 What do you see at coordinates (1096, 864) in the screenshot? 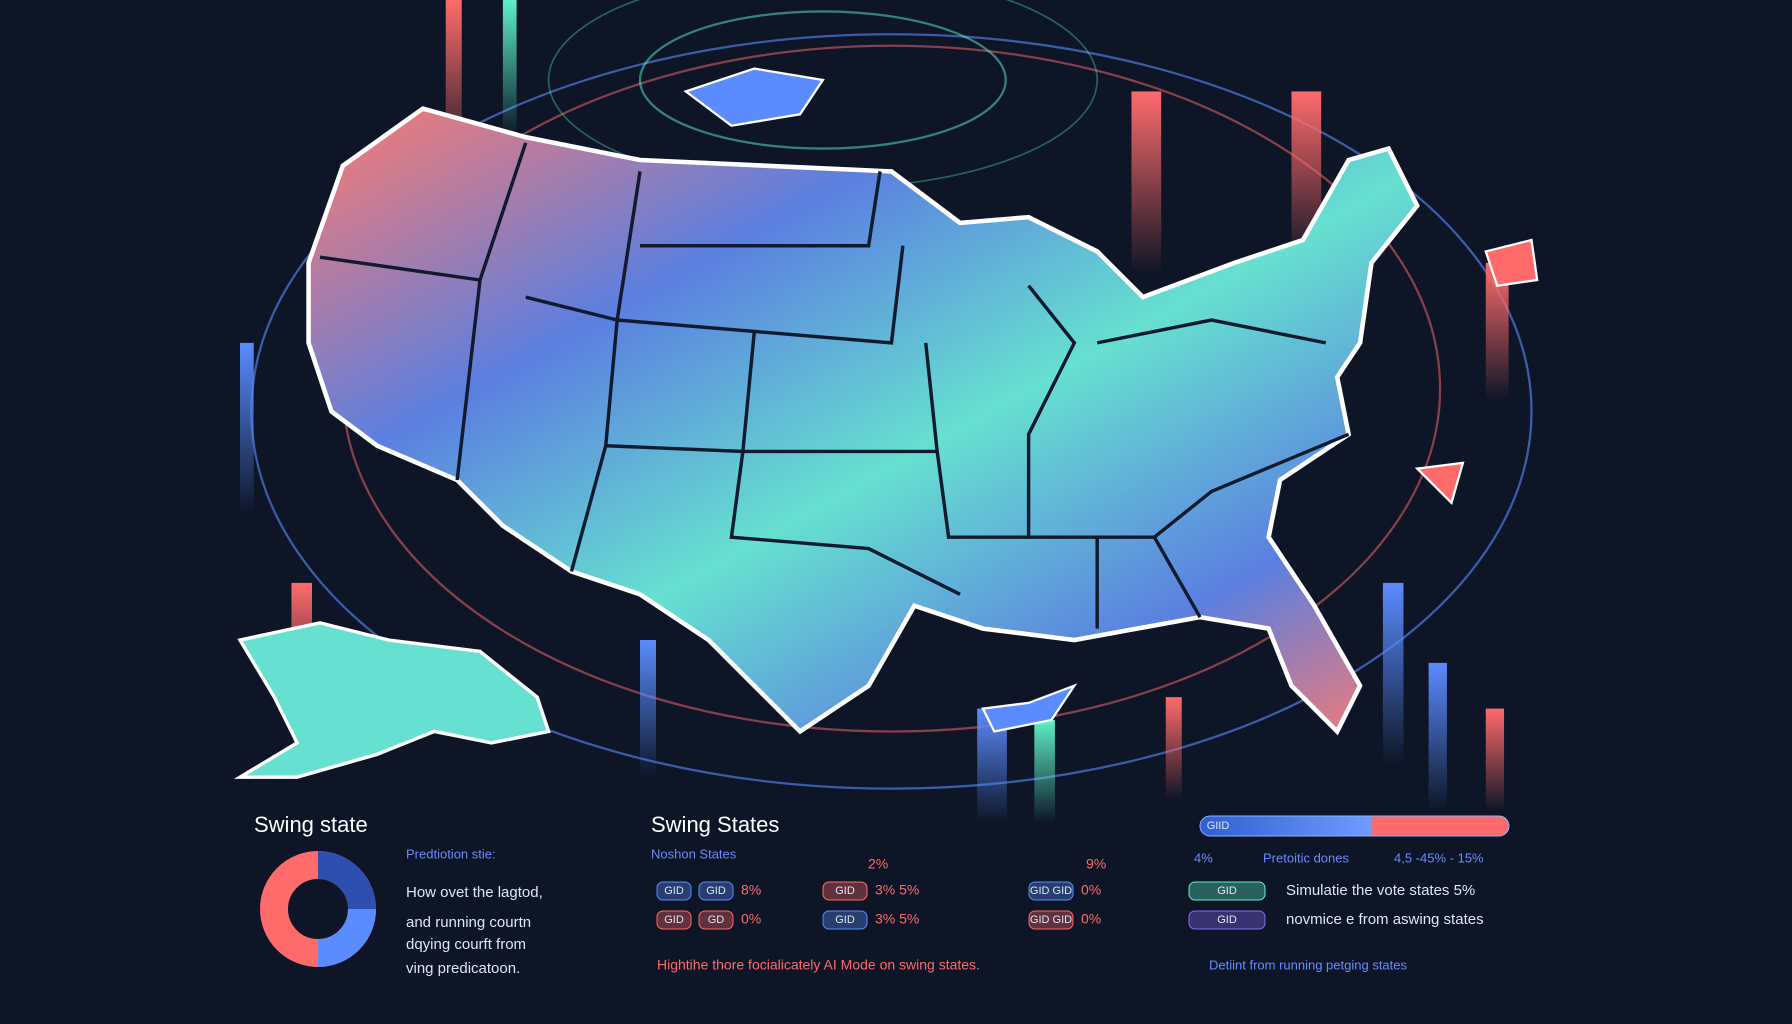
I see `column-label: 9%` at bounding box center [1096, 864].